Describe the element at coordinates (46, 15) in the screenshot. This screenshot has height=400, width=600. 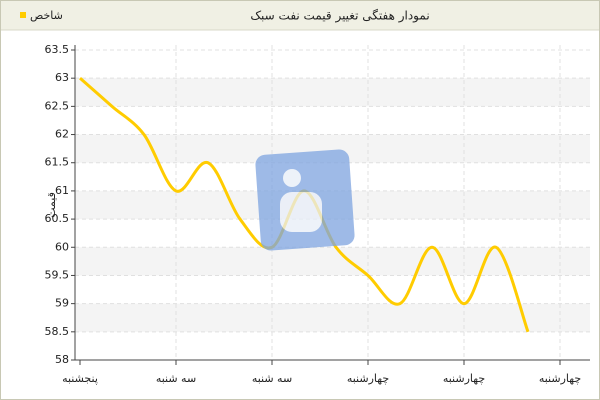
I see `legend-label: شاخص` at that location.